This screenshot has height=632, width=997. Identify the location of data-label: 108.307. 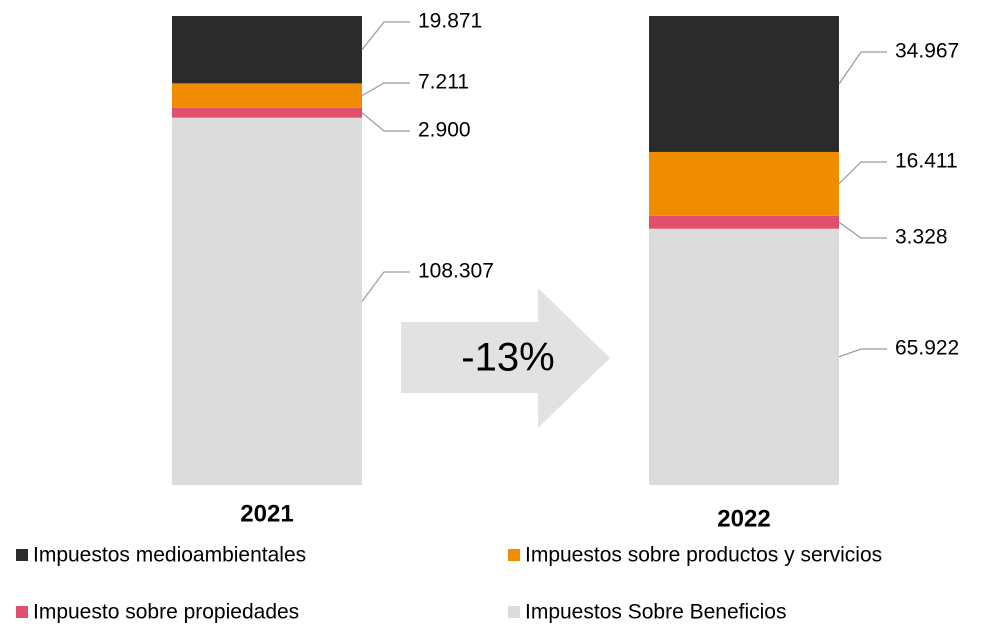
(456, 271).